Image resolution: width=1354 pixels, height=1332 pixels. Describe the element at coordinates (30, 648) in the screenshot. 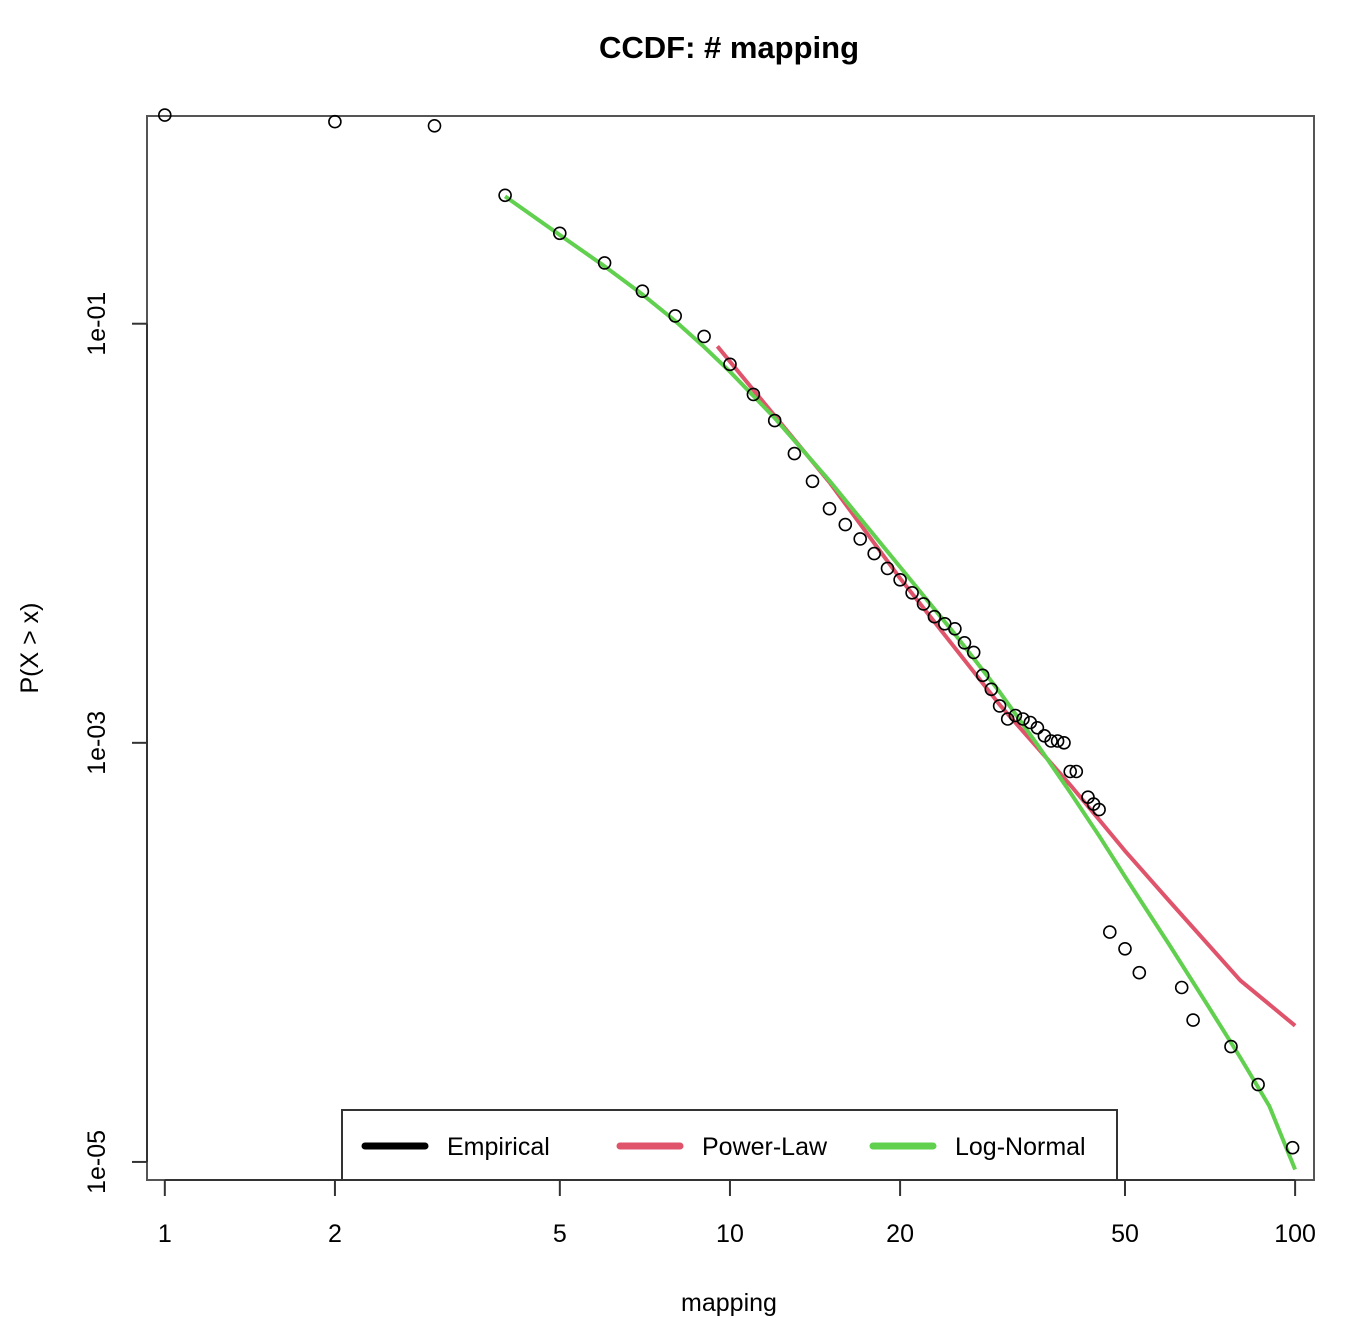

I see `y-axis-label: P(X > x)` at that location.